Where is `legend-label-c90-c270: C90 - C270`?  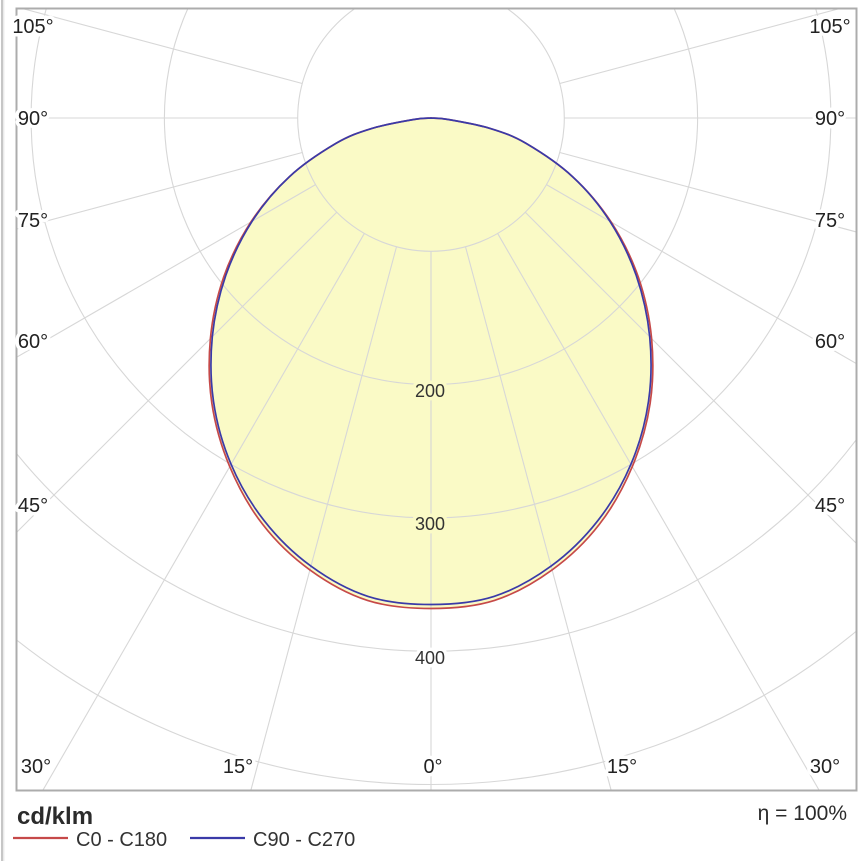
legend-label-c90-c270: C90 - C270 is located at coordinates (304, 840).